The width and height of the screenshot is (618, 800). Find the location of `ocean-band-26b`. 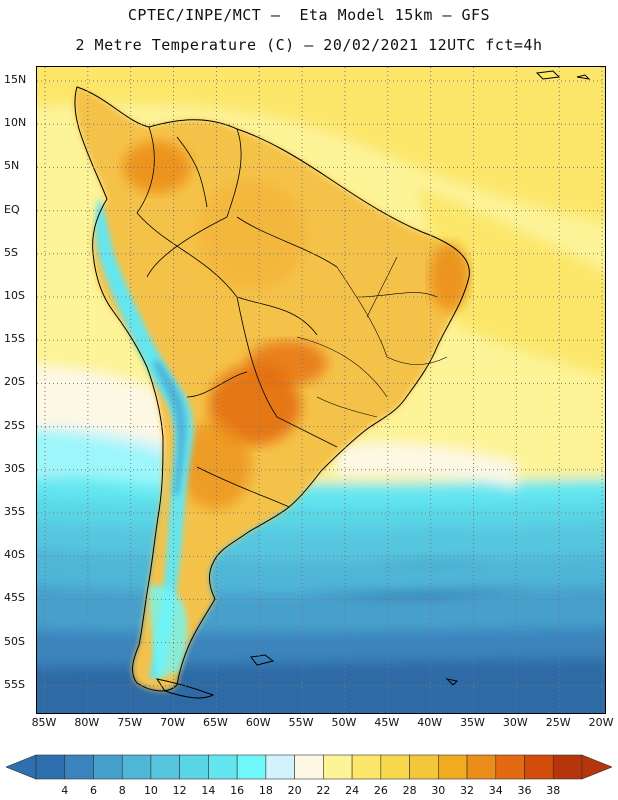

ocean-band-26b is located at coordinates (511, 282).